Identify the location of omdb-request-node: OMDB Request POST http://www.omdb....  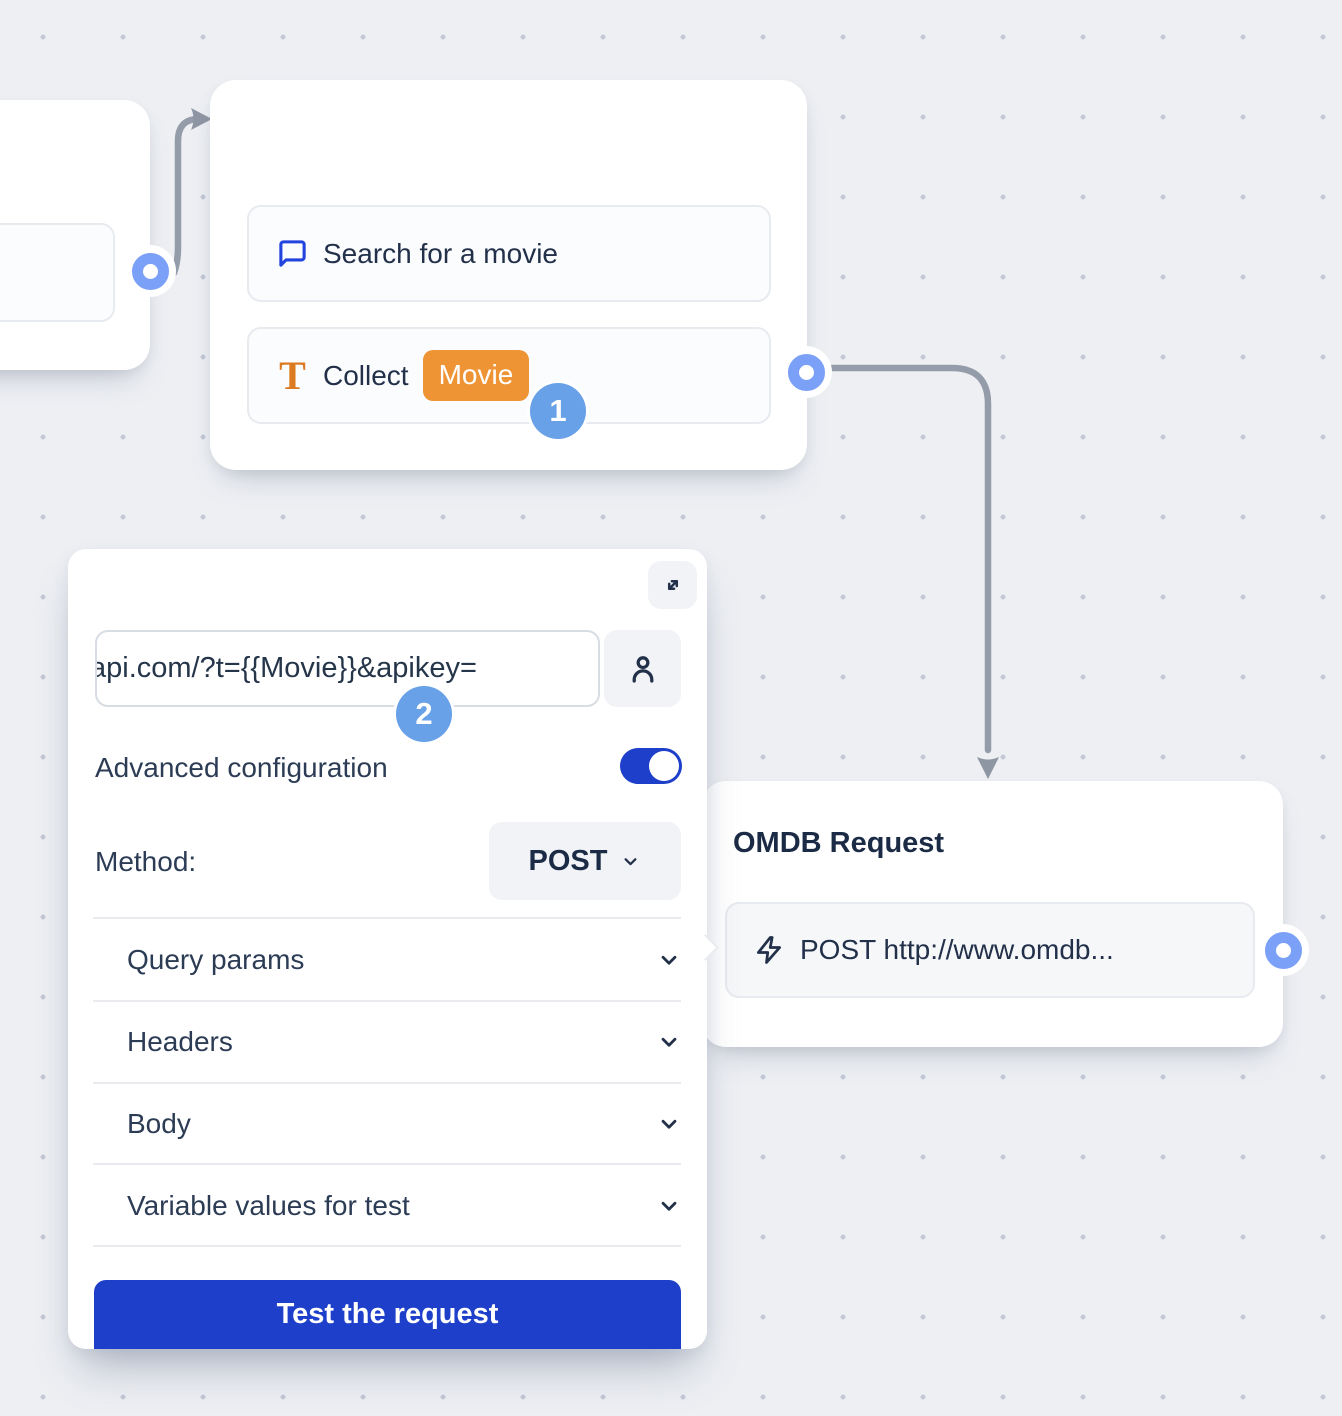
(992, 914).